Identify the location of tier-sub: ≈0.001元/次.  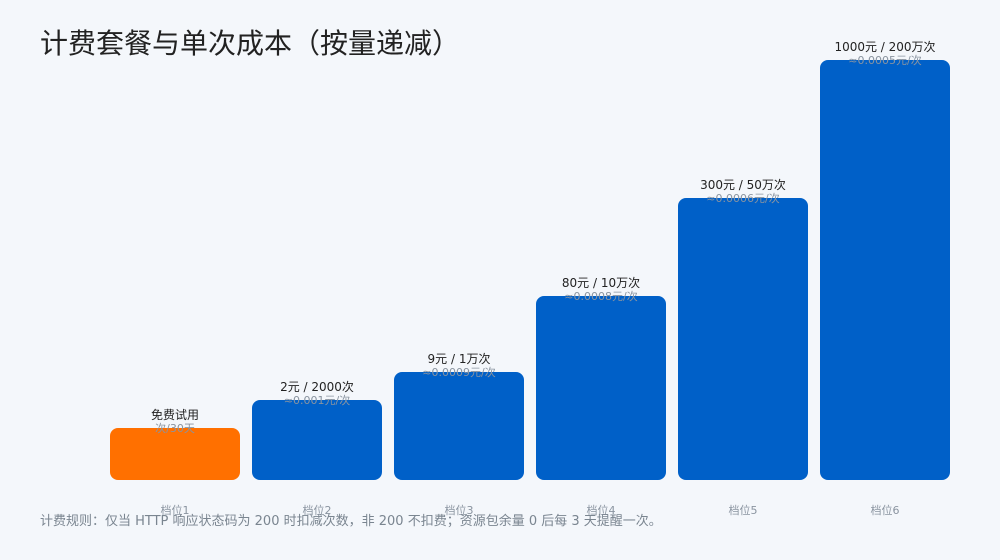
(317, 400).